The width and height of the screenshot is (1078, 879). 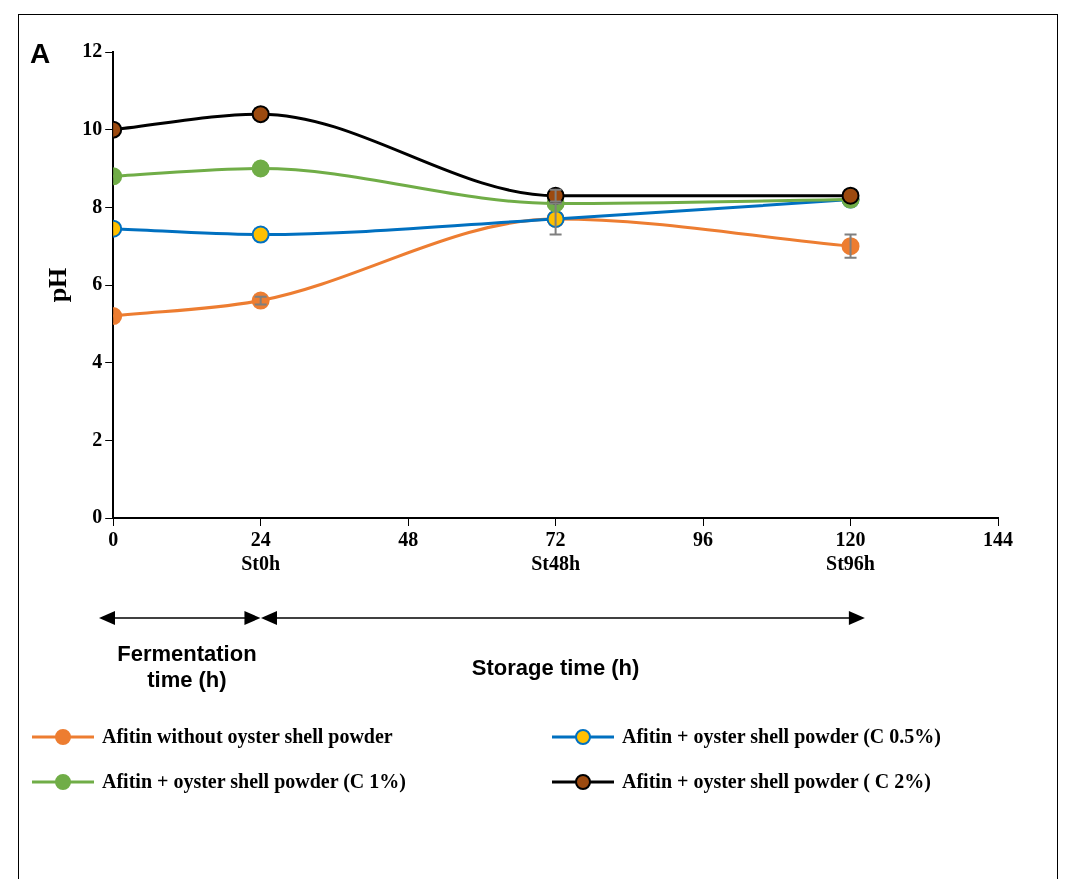 I want to click on legend-label: Afitin + oyster shell powder ( C 2%), so click(x=776, y=781).